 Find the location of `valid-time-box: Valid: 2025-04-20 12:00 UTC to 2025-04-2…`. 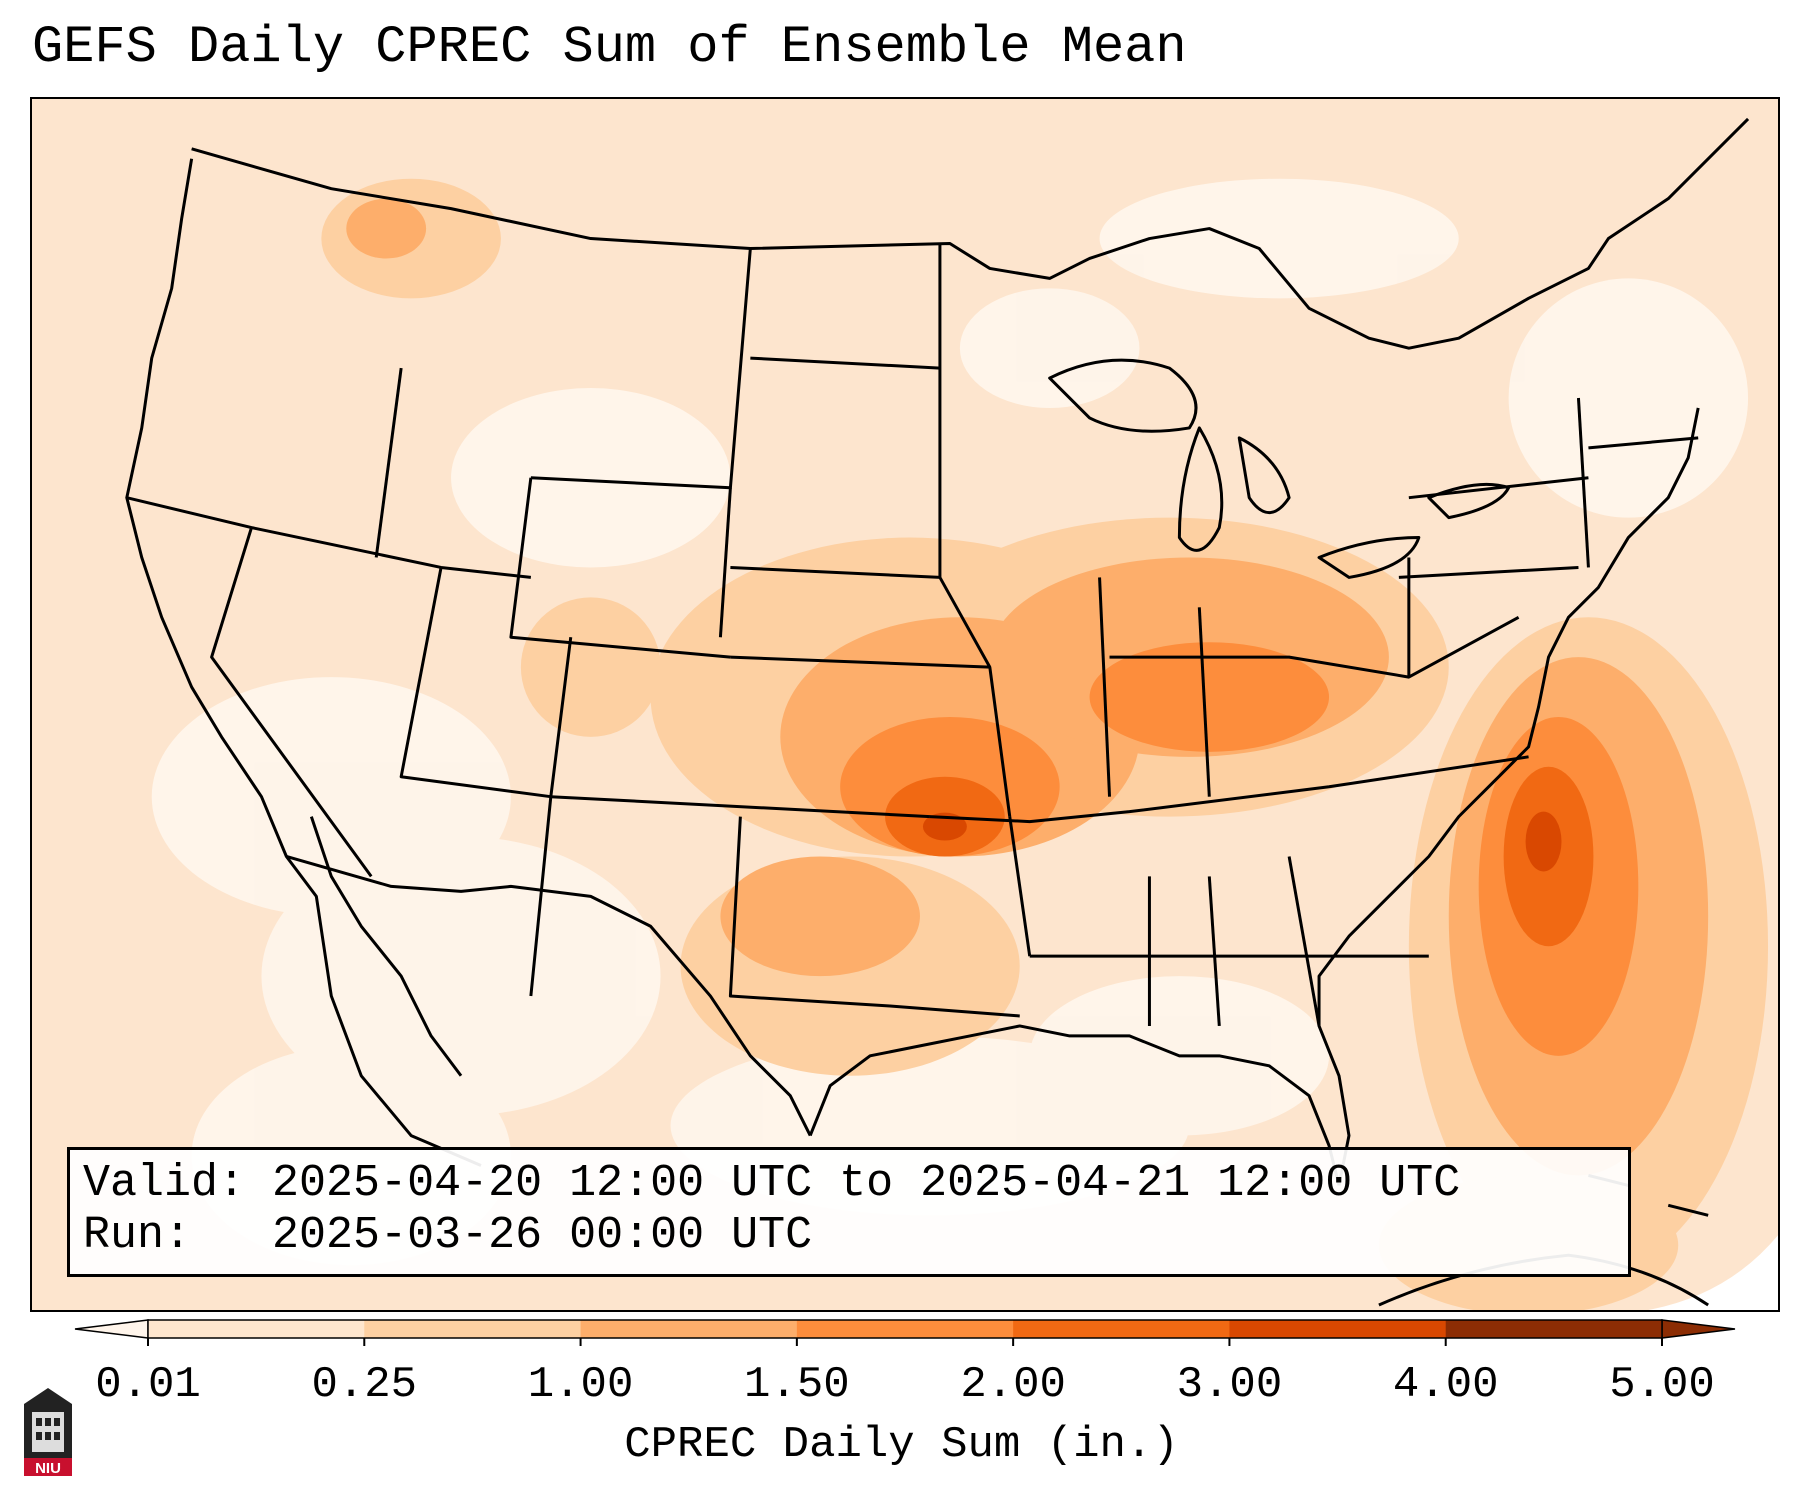

valid-time-box: Valid: 2025-04-20 12:00 UTC to 2025-04-2… is located at coordinates (849, 1212).